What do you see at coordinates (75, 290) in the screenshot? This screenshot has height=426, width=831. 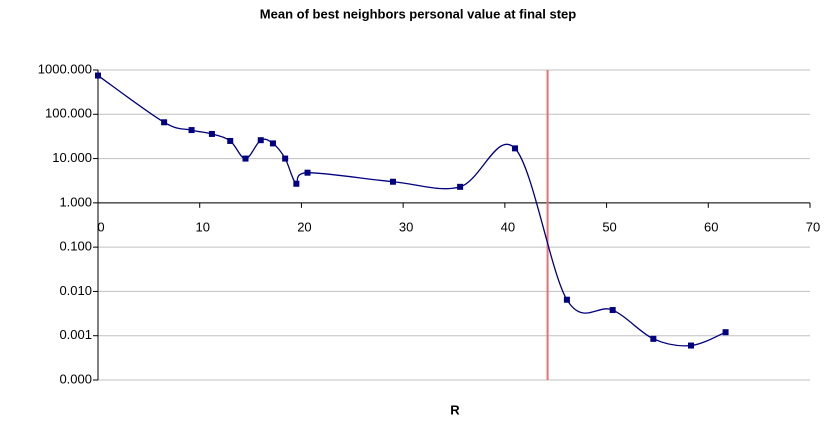 I see `y-tick-label: 0.010` at bounding box center [75, 290].